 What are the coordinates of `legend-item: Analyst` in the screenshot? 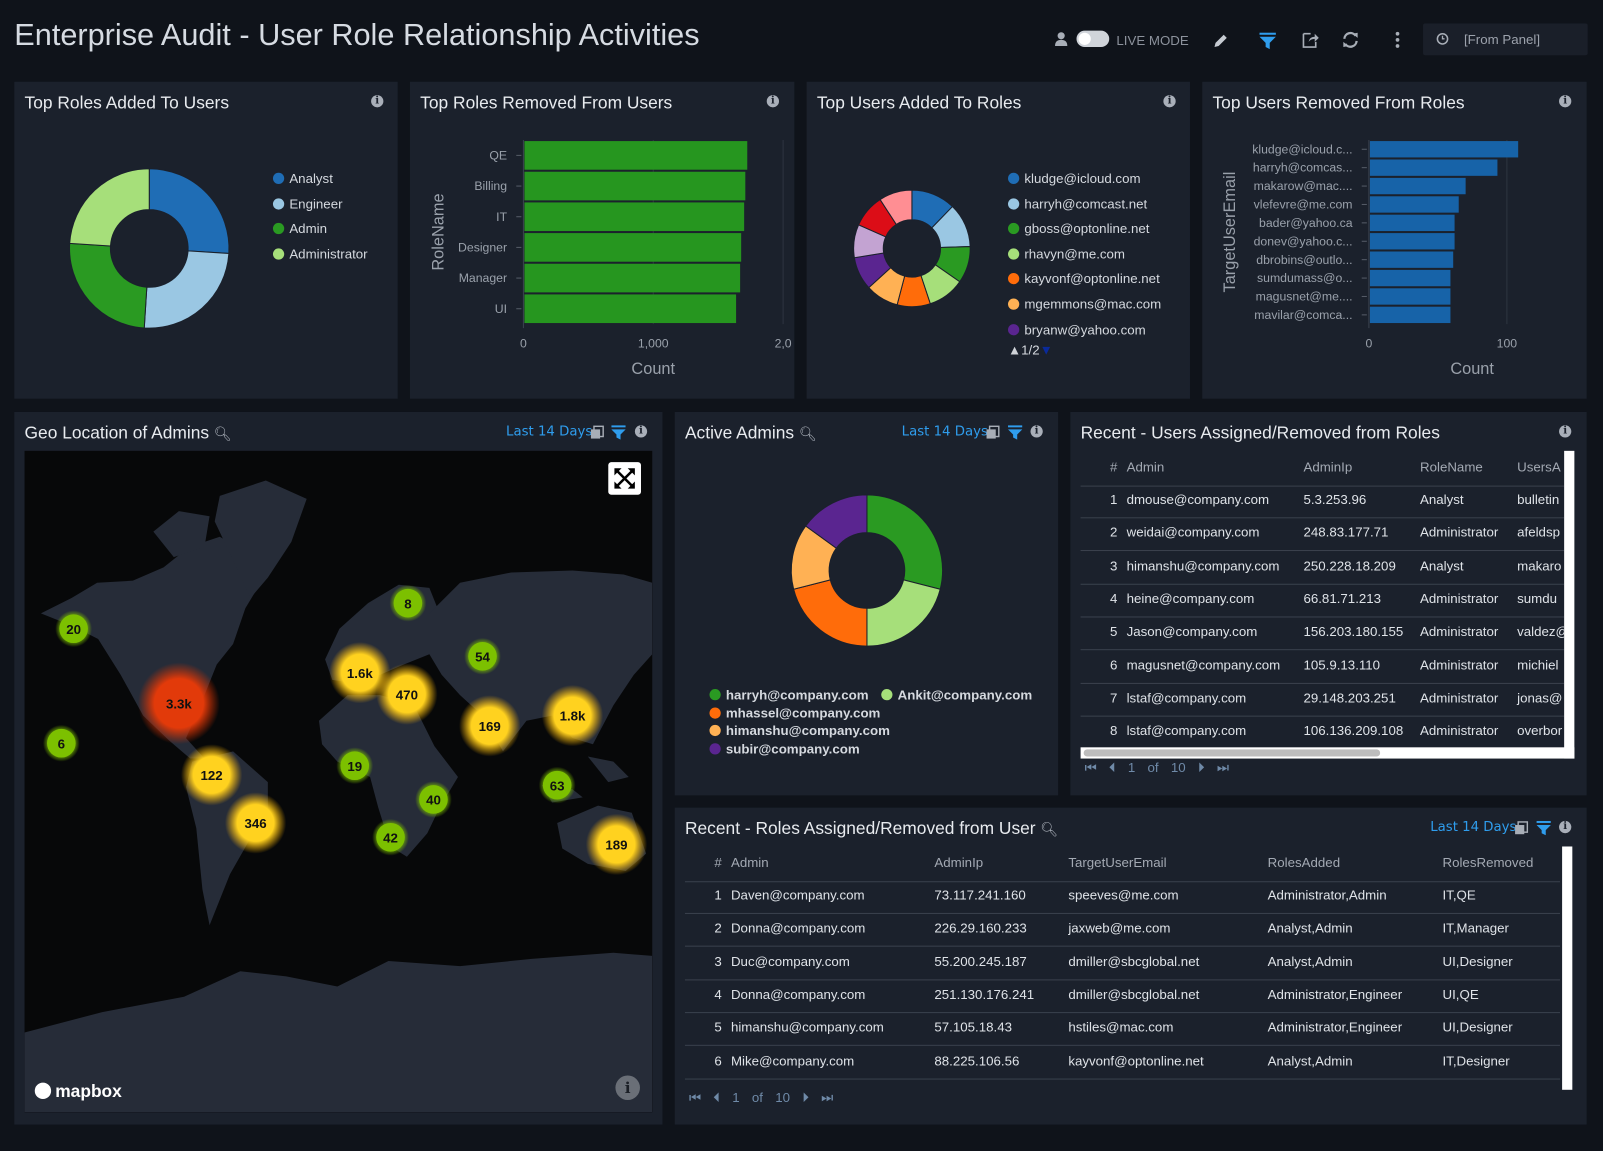 It's located at (302, 178).